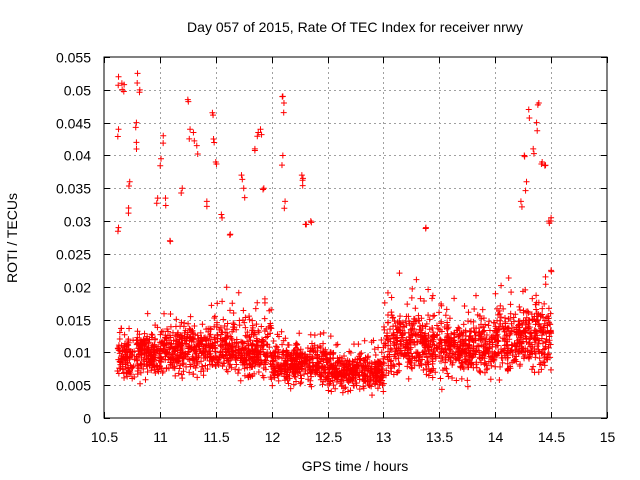 This screenshot has width=640, height=480. Describe the element at coordinates (77, 353) in the screenshot. I see `y-tick-label: 0.01` at that location.